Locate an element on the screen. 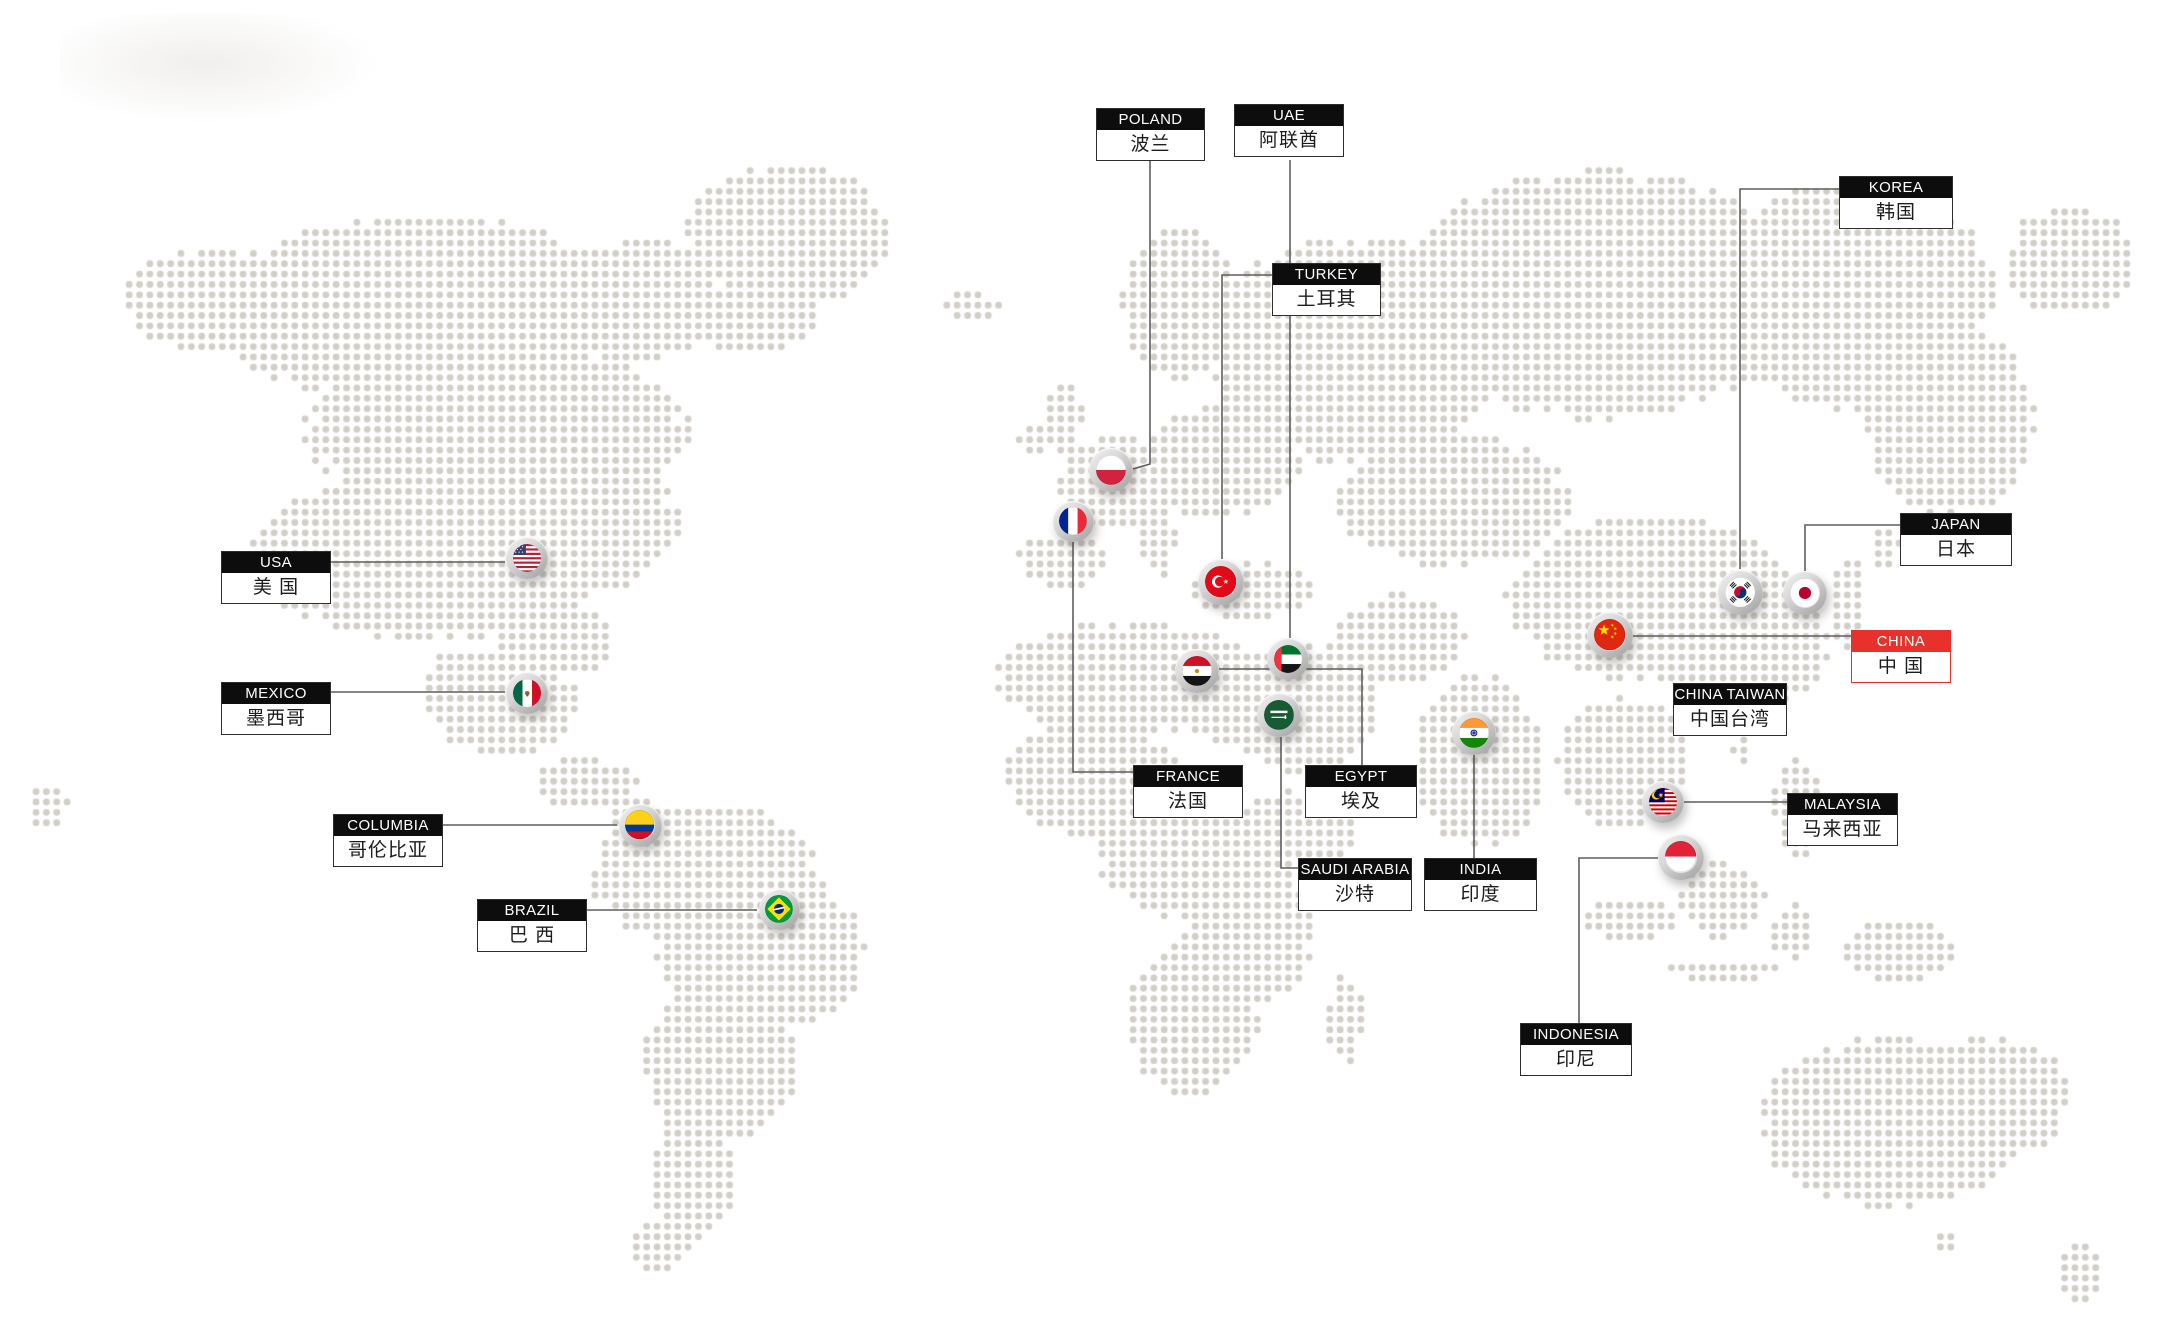  marker-indonesia is located at coordinates (1681, 857).